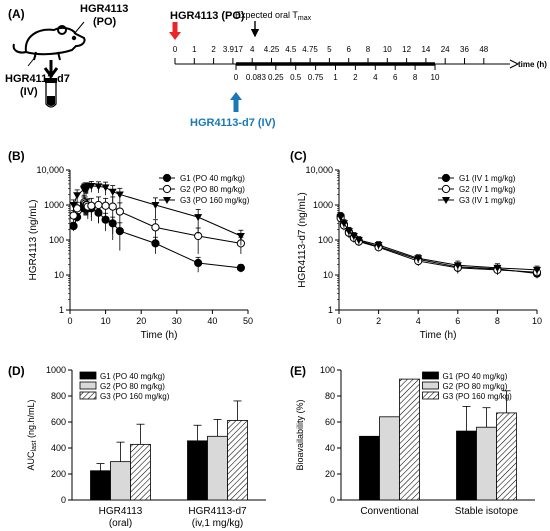 This screenshot has height=531, width=550. Describe the element at coordinates (207, 16) in the screenshot. I see `po-dose-label: HGR4113 (PO)` at that location.